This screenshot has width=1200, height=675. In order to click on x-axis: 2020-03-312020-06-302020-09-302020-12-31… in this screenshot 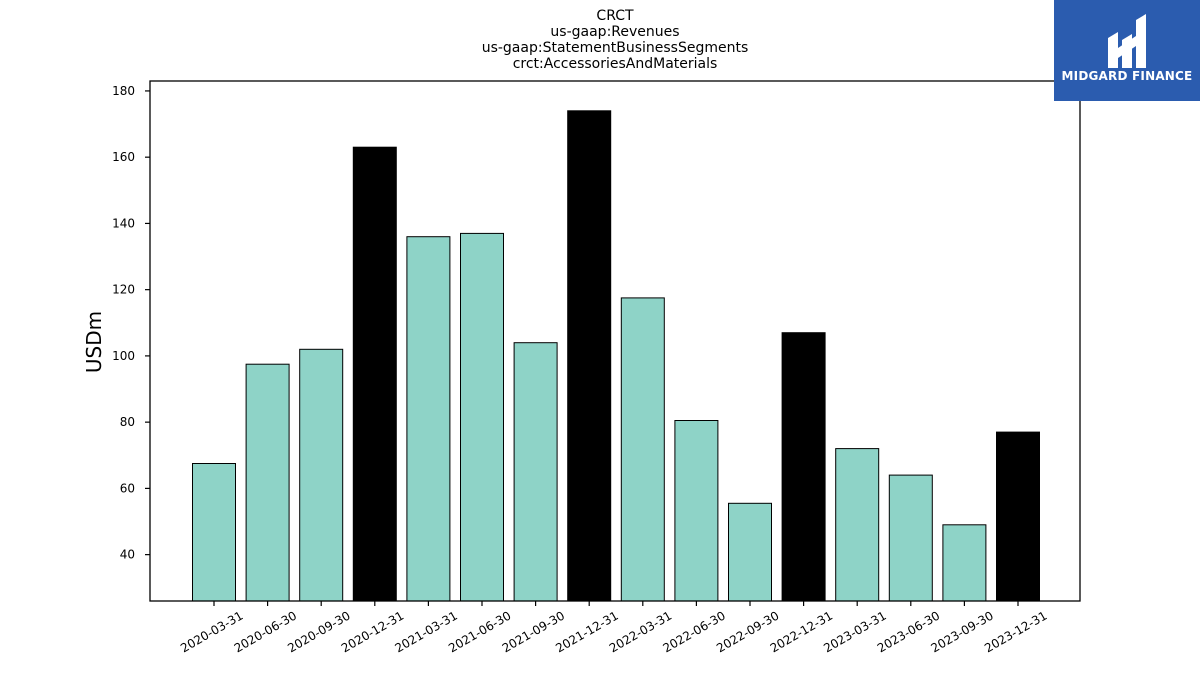, I will do `click(614, 628)`.